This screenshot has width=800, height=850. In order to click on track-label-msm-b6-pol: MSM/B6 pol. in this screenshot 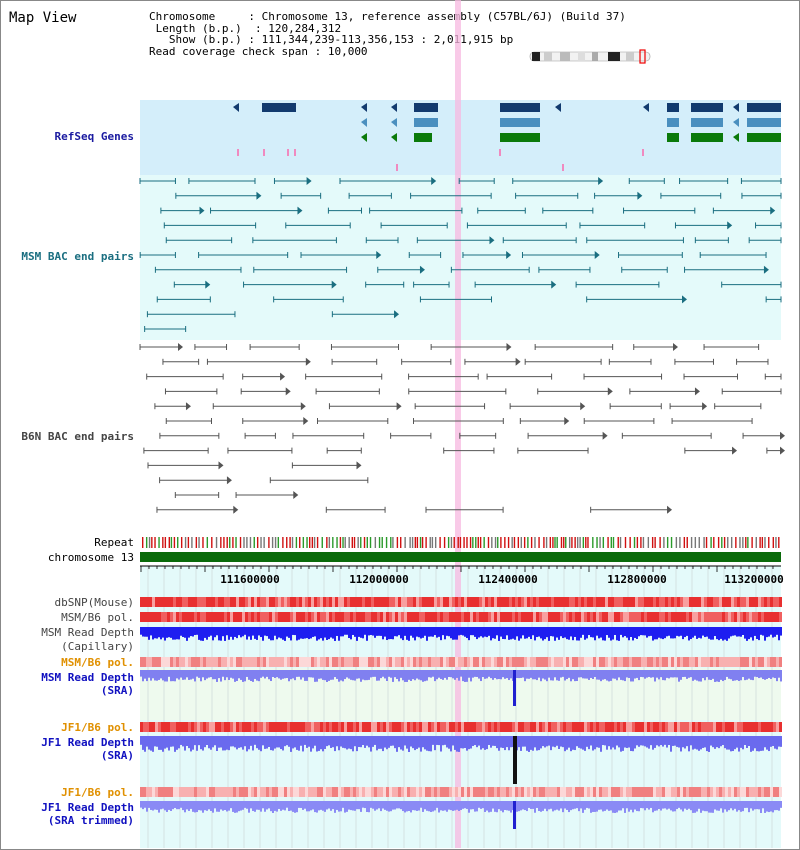, I will do `click(97, 617)`.